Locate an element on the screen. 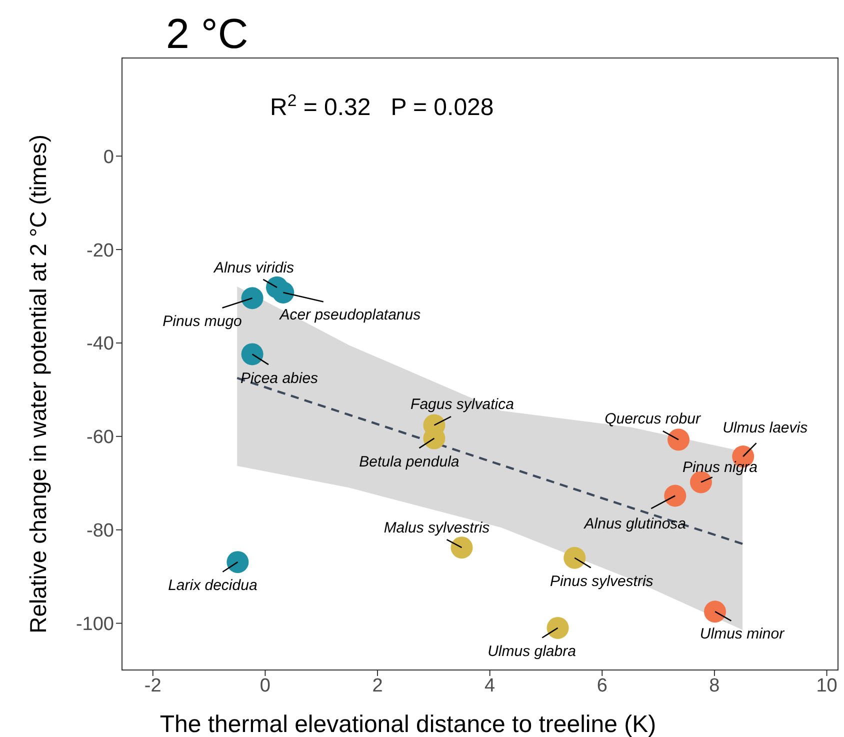  annotation: R$^{2}$ = 0.32 P = 0.028 is located at coordinates (382, 105).